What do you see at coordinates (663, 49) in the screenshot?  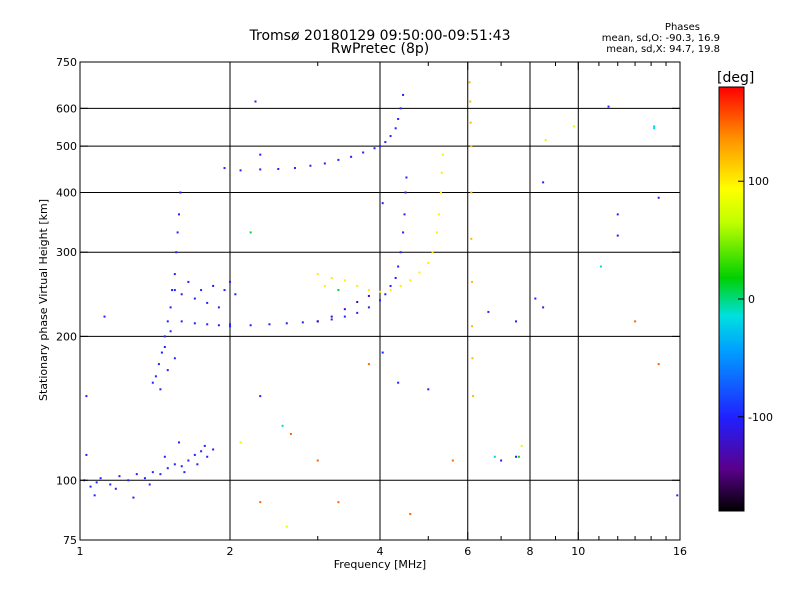 I see `phase-stats-x: mean, sd,X: 94.7, 19.8` at bounding box center [663, 49].